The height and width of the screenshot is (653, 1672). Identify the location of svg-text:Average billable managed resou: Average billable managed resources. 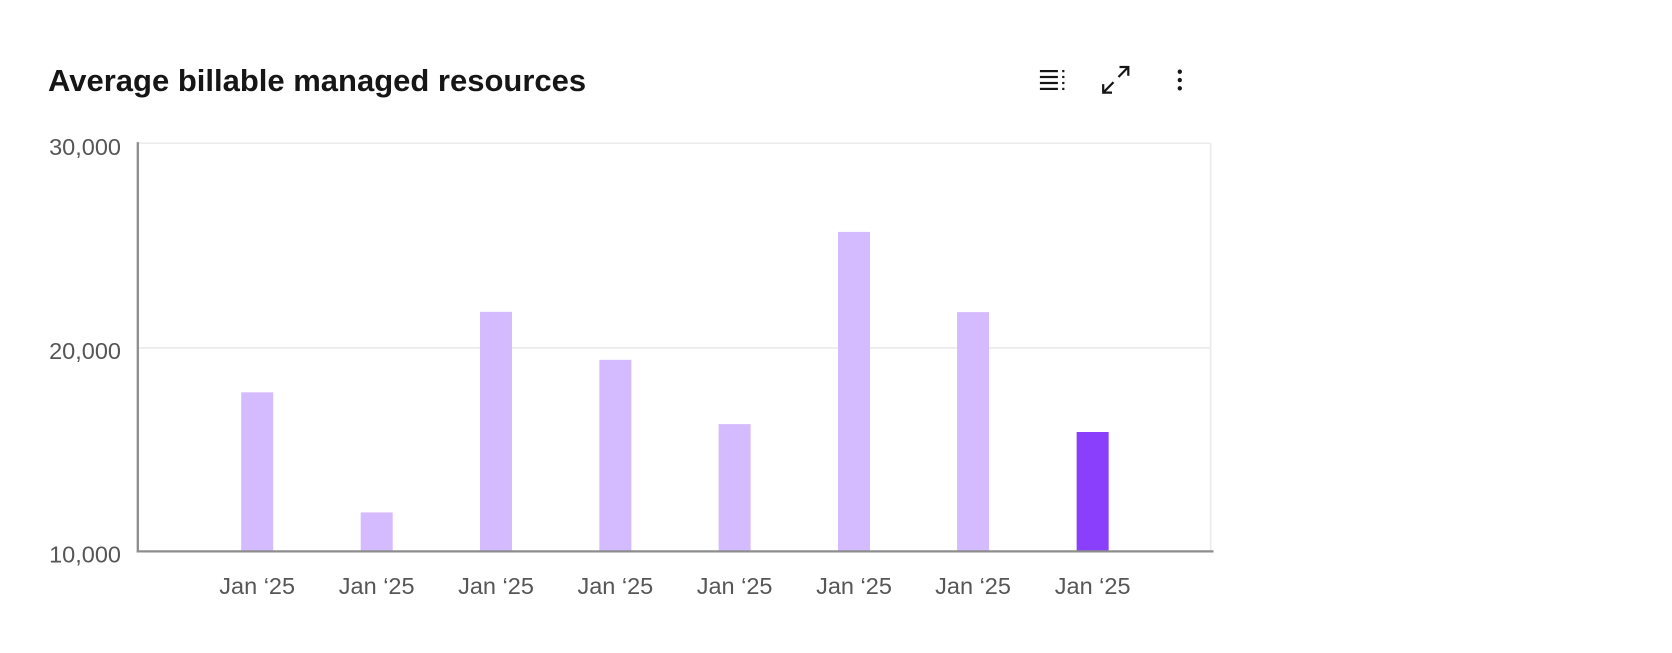
(317, 80).